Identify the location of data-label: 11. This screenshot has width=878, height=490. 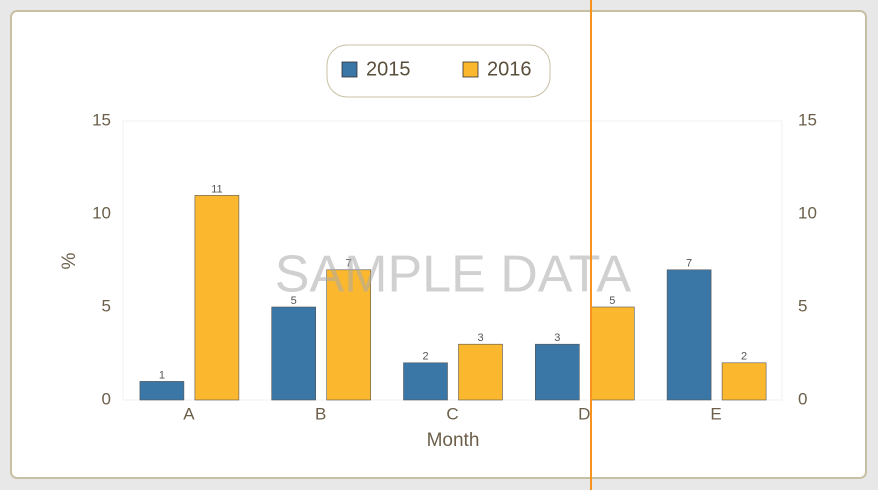
(216, 189).